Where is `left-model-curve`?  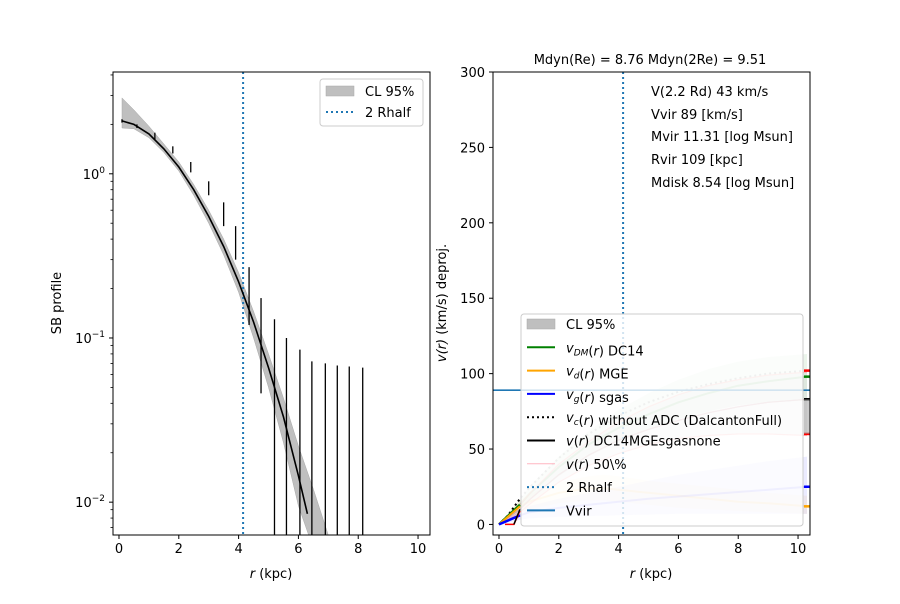
left-model-curve is located at coordinates (215, 317).